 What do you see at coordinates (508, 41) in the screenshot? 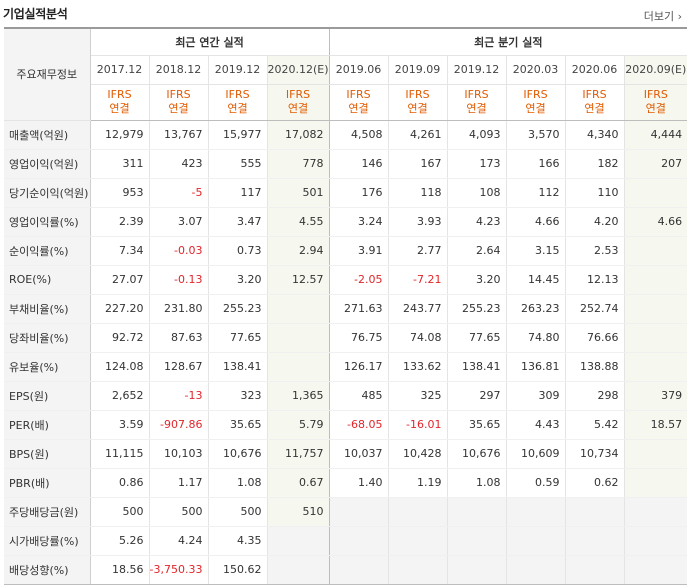
I see `quarterly-header: 최근 분기 실적` at bounding box center [508, 41].